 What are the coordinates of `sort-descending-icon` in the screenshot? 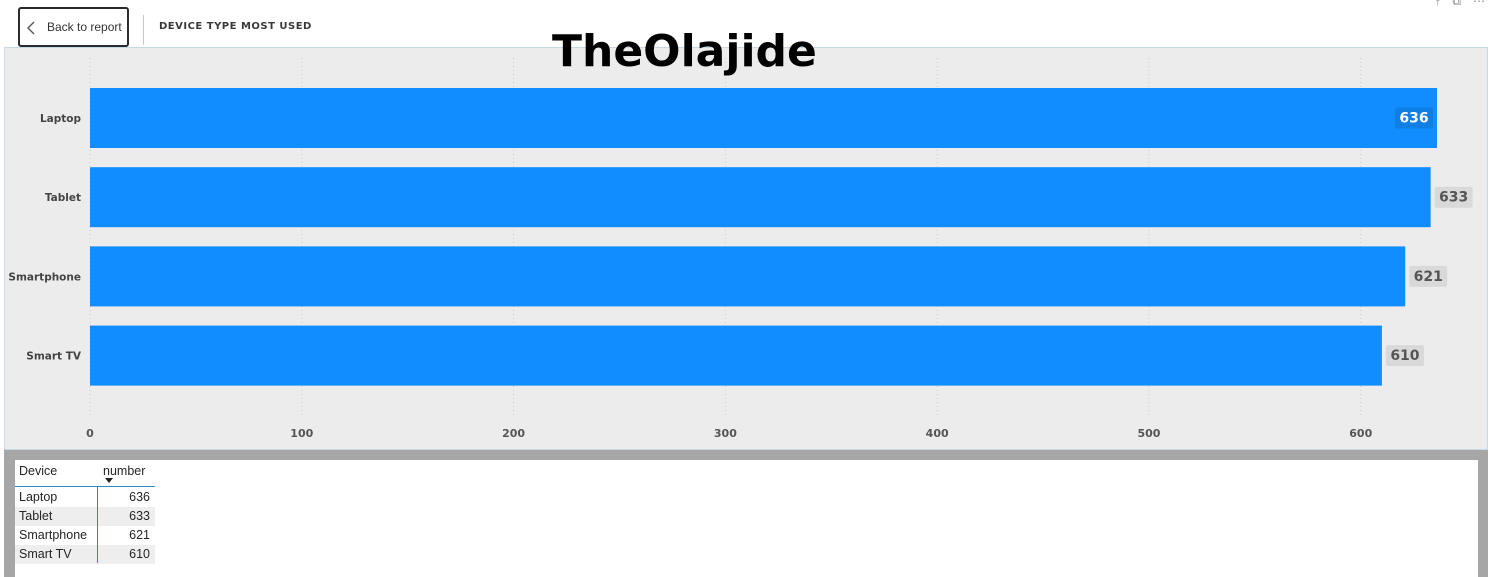 It's located at (109, 480).